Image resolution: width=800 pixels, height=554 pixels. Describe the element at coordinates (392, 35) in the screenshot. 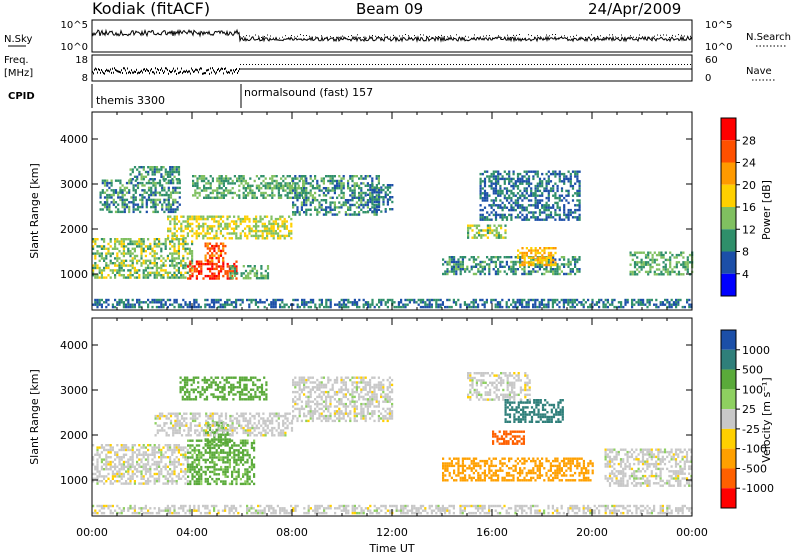

I see `nsky-trace` at that location.